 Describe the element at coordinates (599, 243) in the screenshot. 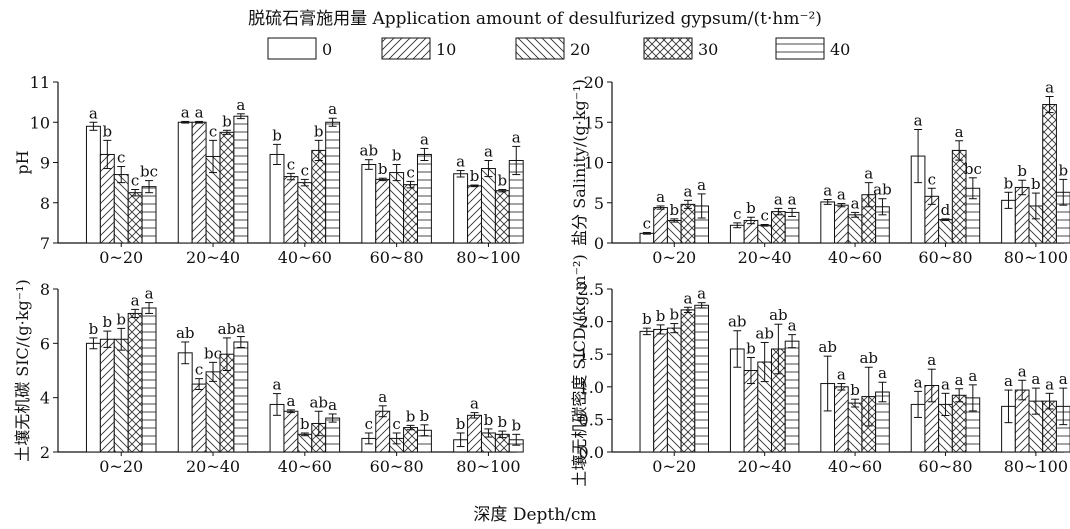

I see `y-tick-label: 0` at that location.